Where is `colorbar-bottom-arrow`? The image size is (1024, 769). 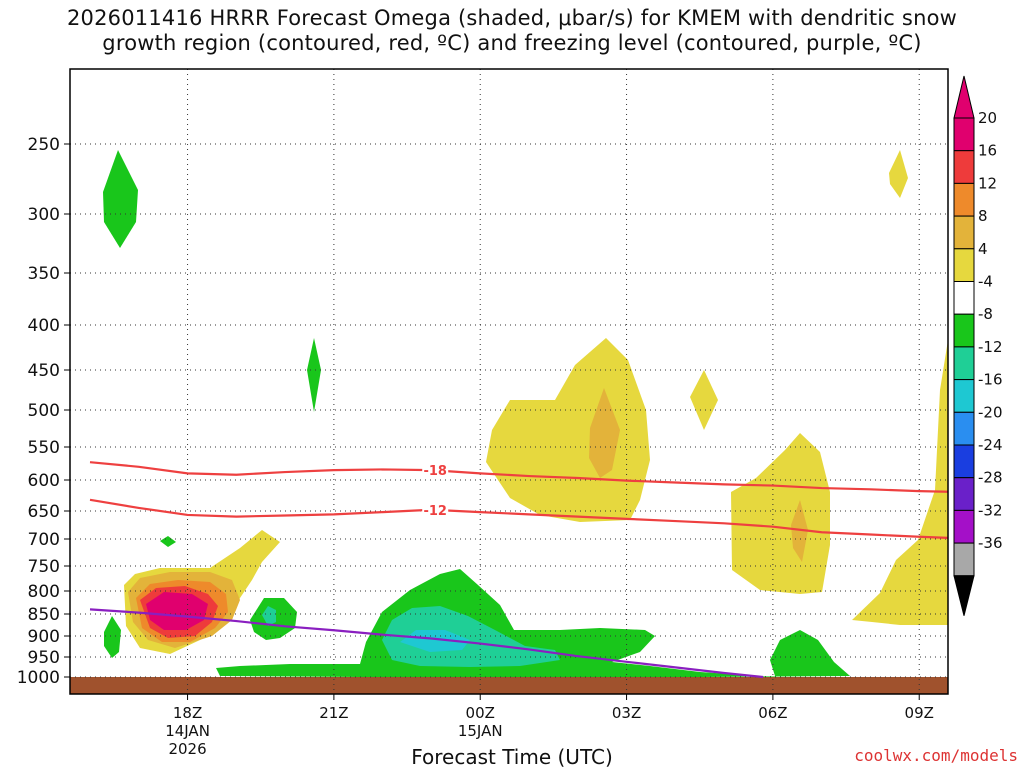 colorbar-bottom-arrow is located at coordinates (964, 595).